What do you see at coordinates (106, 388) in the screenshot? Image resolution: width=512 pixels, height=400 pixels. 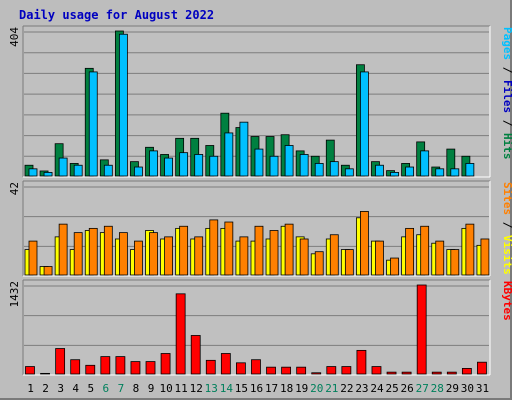 I see `x-tick-label-6: 6` at bounding box center [106, 388].